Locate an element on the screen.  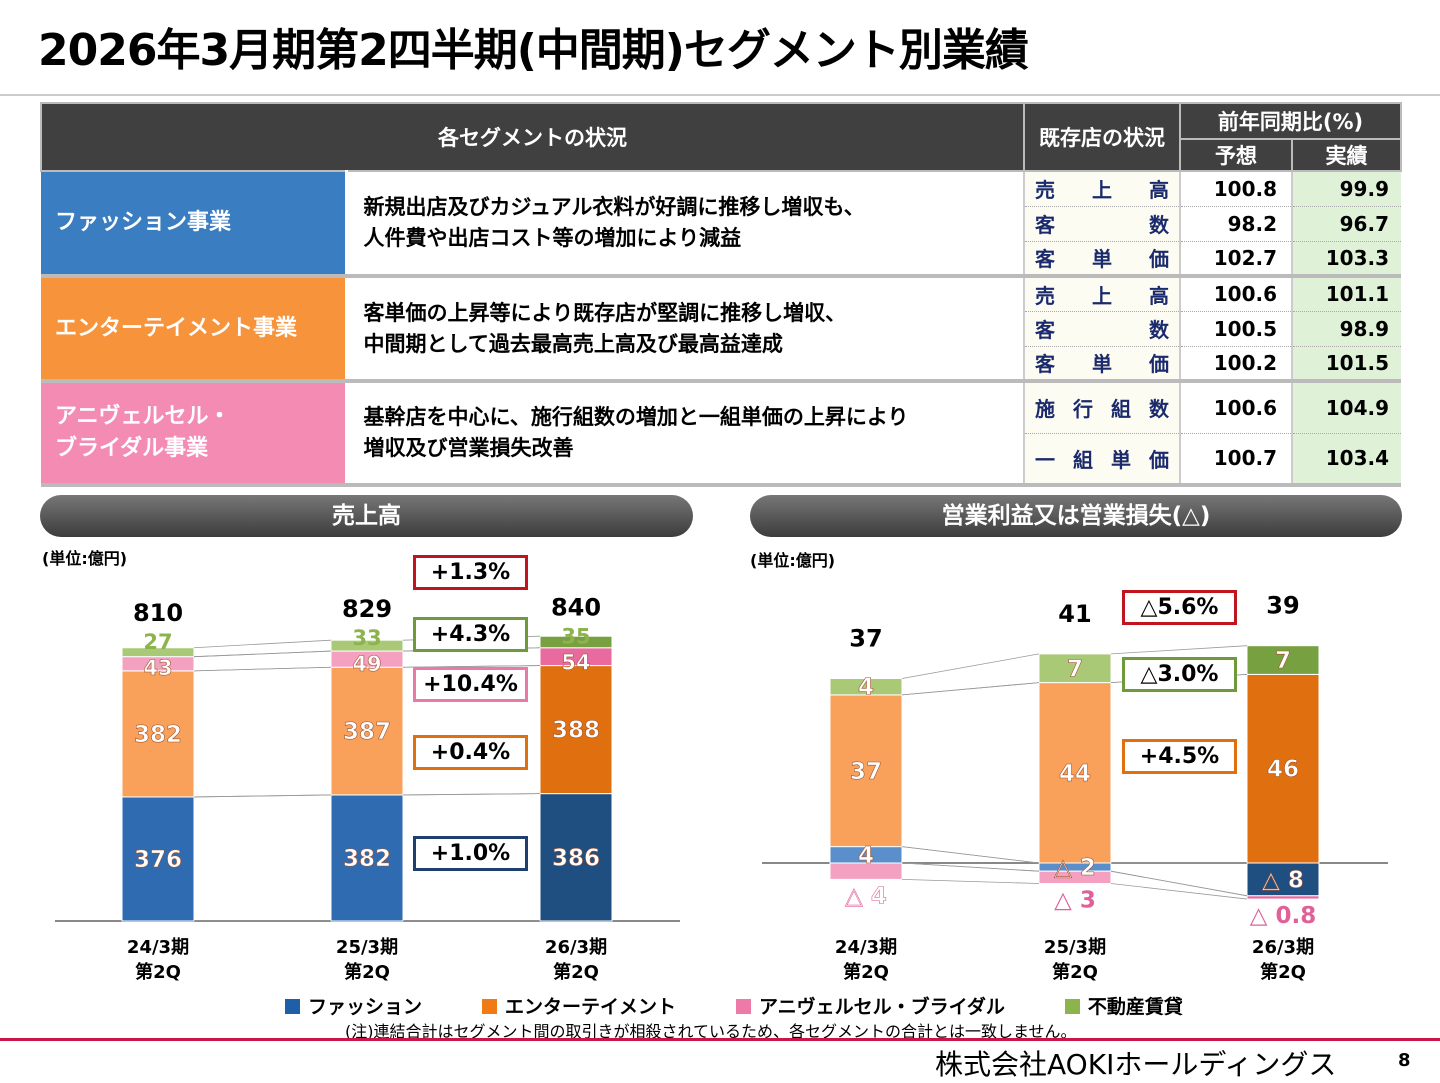
data-label: △ 8 is located at coordinates (1283, 880).